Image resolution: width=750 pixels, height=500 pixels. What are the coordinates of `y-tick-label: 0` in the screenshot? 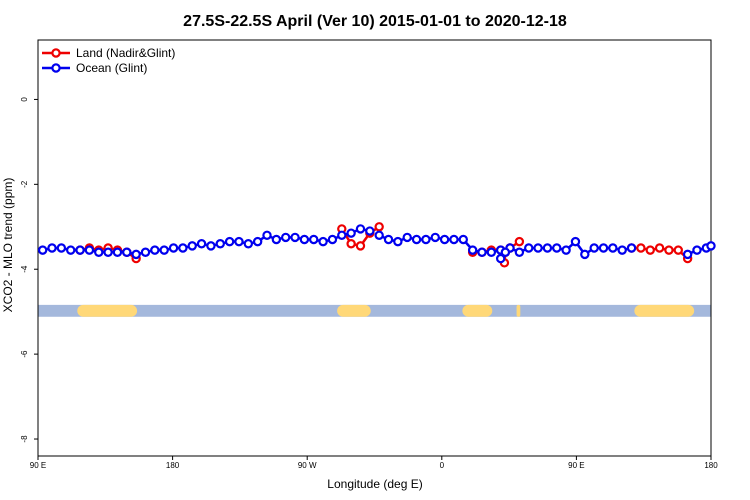 It's located at (24, 99).